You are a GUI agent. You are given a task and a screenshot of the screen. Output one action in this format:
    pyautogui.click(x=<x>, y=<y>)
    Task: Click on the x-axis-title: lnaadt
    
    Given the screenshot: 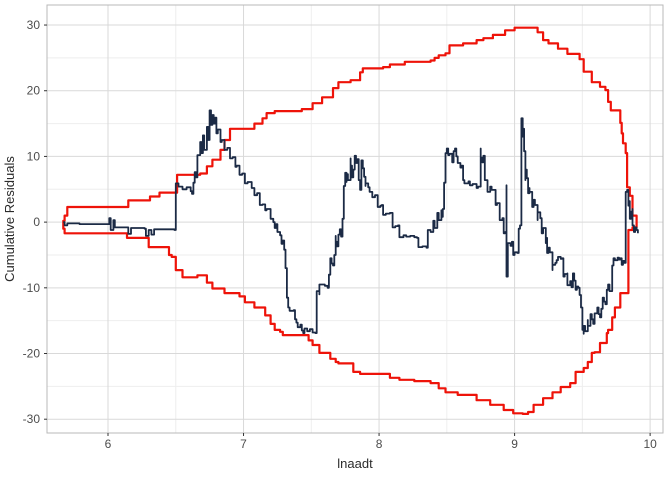 What is the action you would take?
    pyautogui.click(x=355, y=463)
    